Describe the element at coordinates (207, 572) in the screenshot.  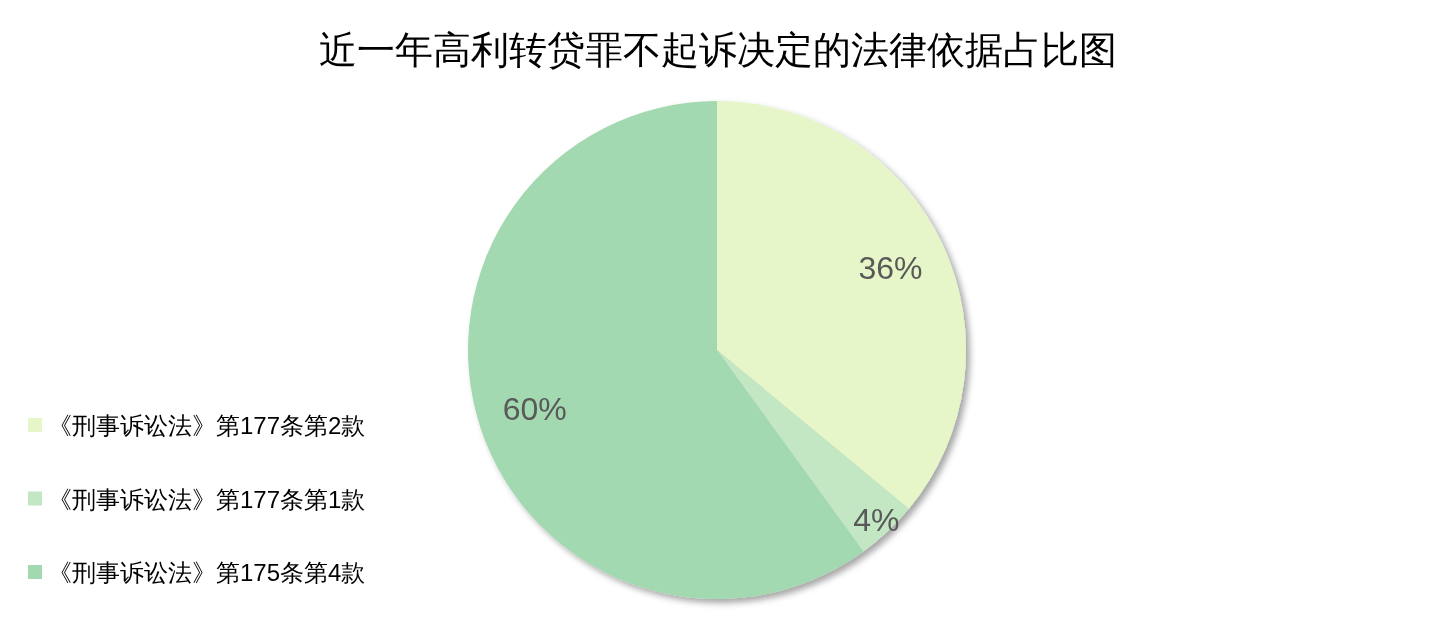
I see `legend-label: 《刑事诉讼法》第175条第4款` at that location.